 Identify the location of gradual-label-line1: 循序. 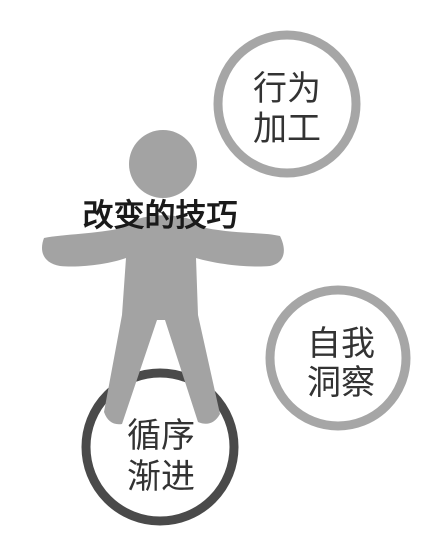
(161, 436).